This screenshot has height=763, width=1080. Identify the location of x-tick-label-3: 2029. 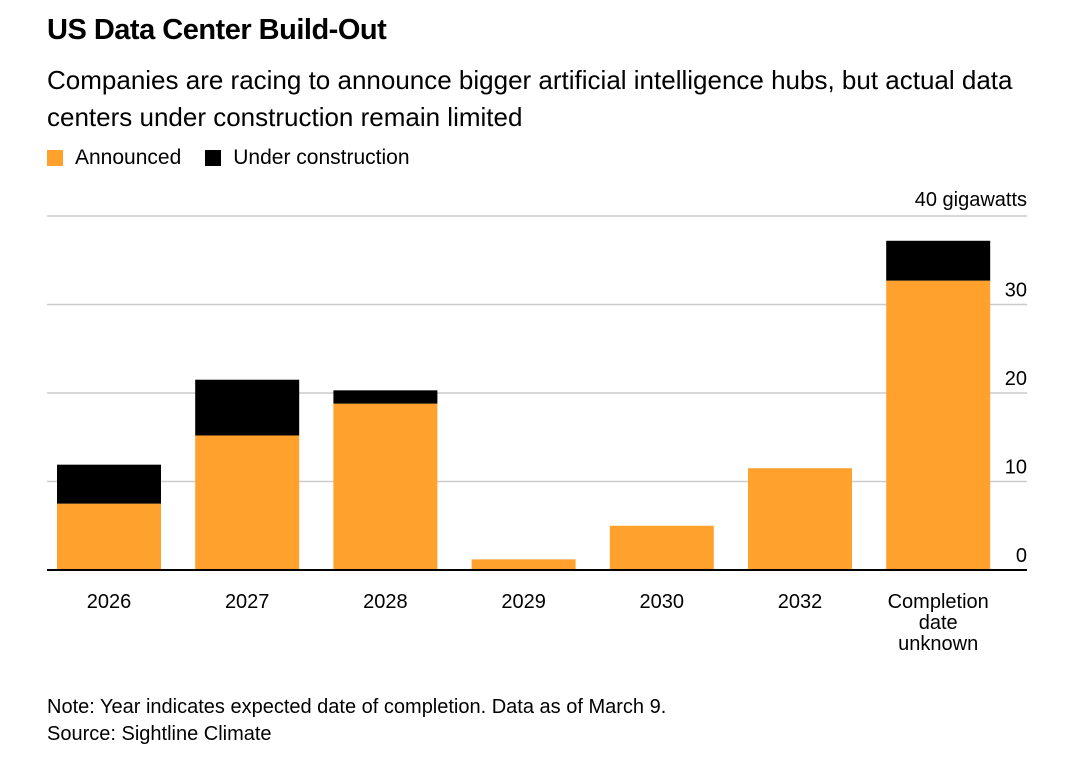
(523, 602).